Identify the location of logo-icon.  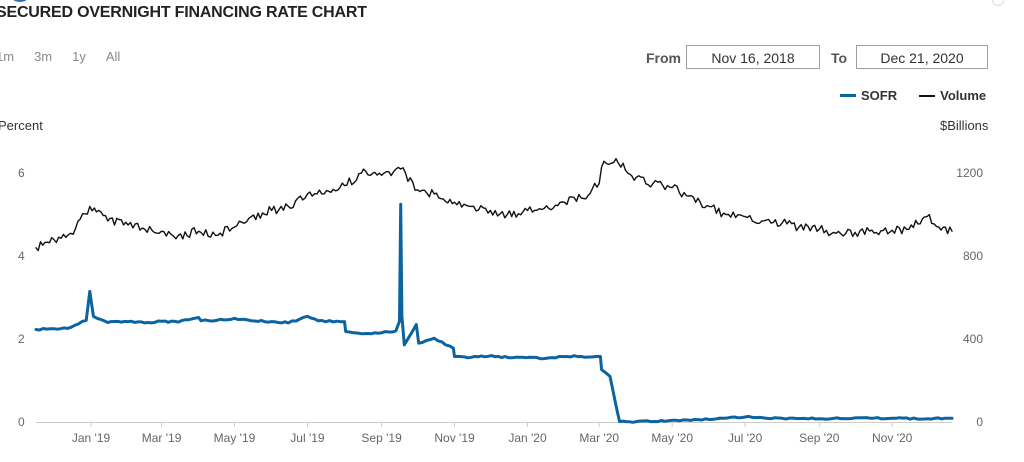
(20, 1).